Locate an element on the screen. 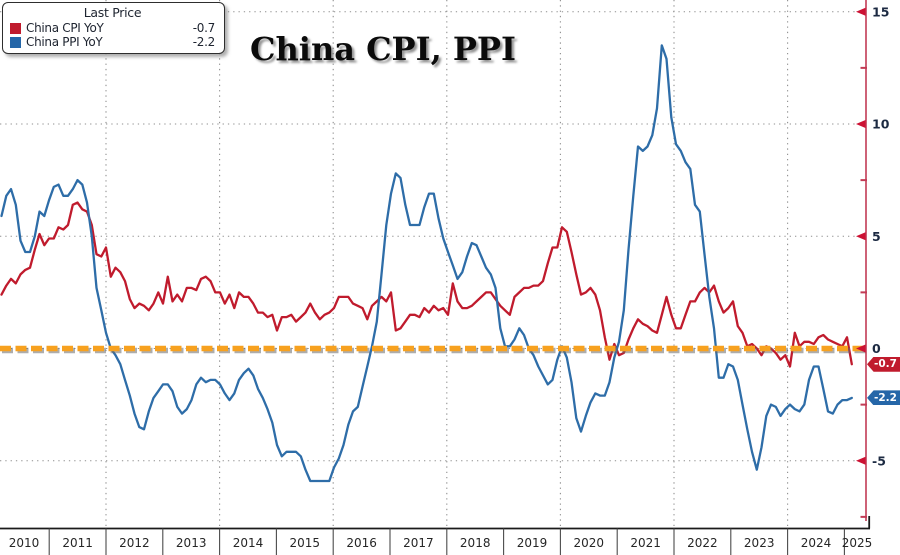 The height and width of the screenshot is (555, 900). x-axis-year-label: 2011 is located at coordinates (77, 543).